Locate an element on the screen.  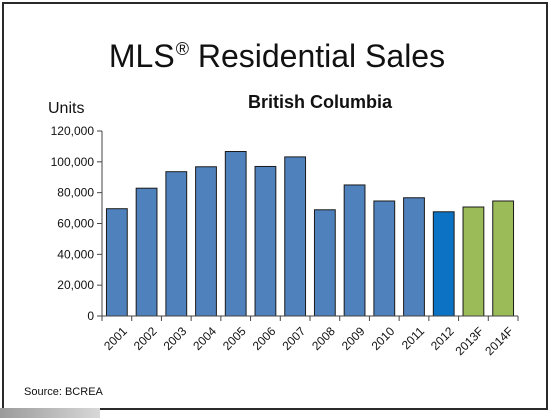
y-tick-label: 120,000 is located at coordinates (73, 131).